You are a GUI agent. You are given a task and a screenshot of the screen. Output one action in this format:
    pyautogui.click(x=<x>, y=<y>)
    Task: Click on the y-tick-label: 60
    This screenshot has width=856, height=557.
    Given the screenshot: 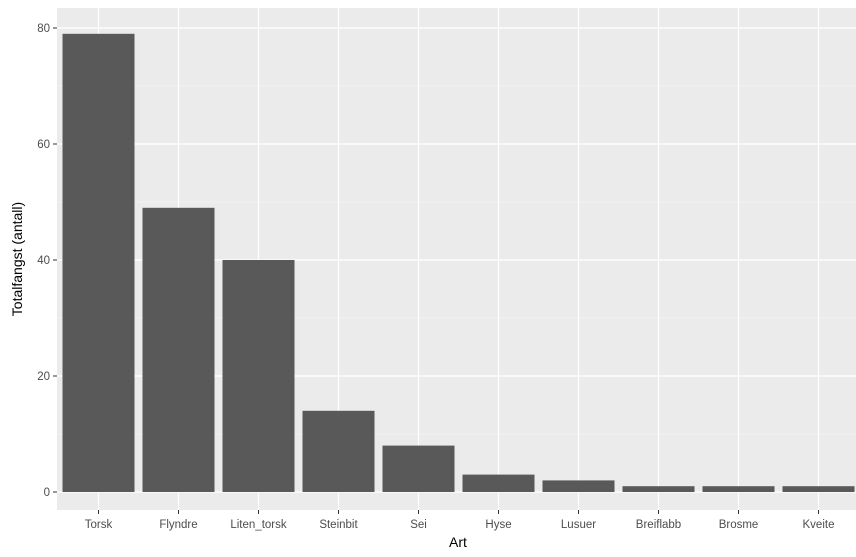 What is the action you would take?
    pyautogui.click(x=43, y=145)
    